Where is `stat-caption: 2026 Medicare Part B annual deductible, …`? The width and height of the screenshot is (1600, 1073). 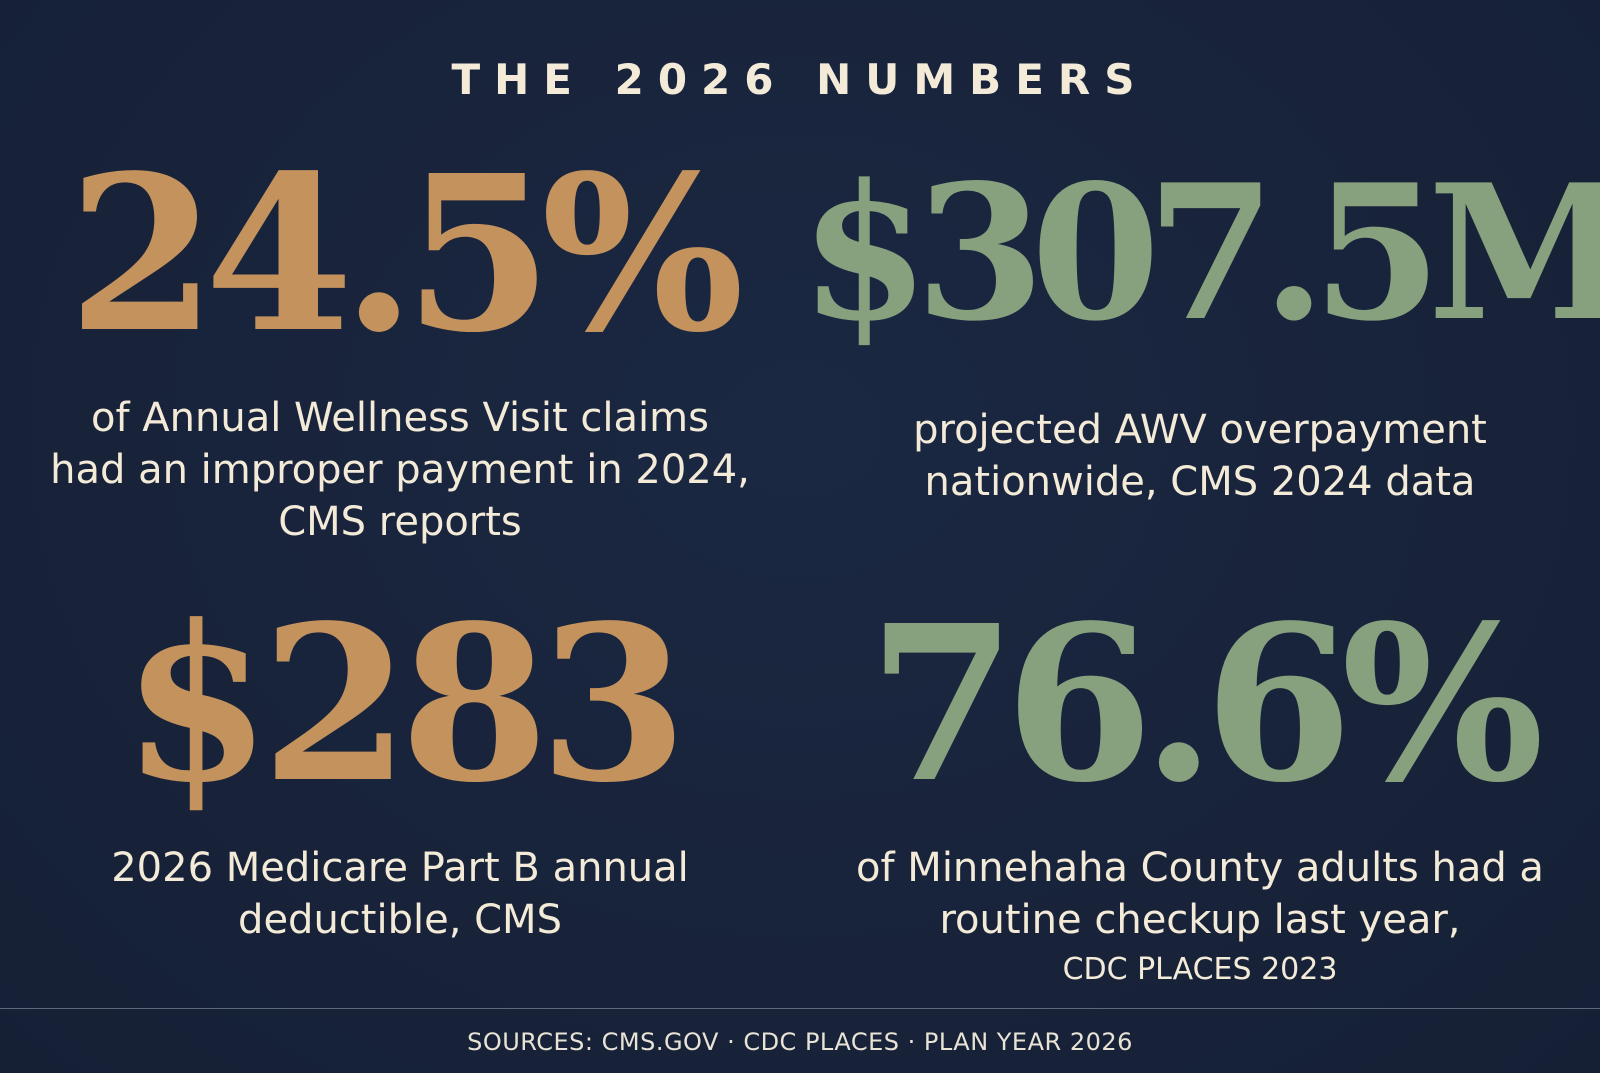 stat-caption: 2026 Medicare Part B annual deductible, … is located at coordinates (400, 894).